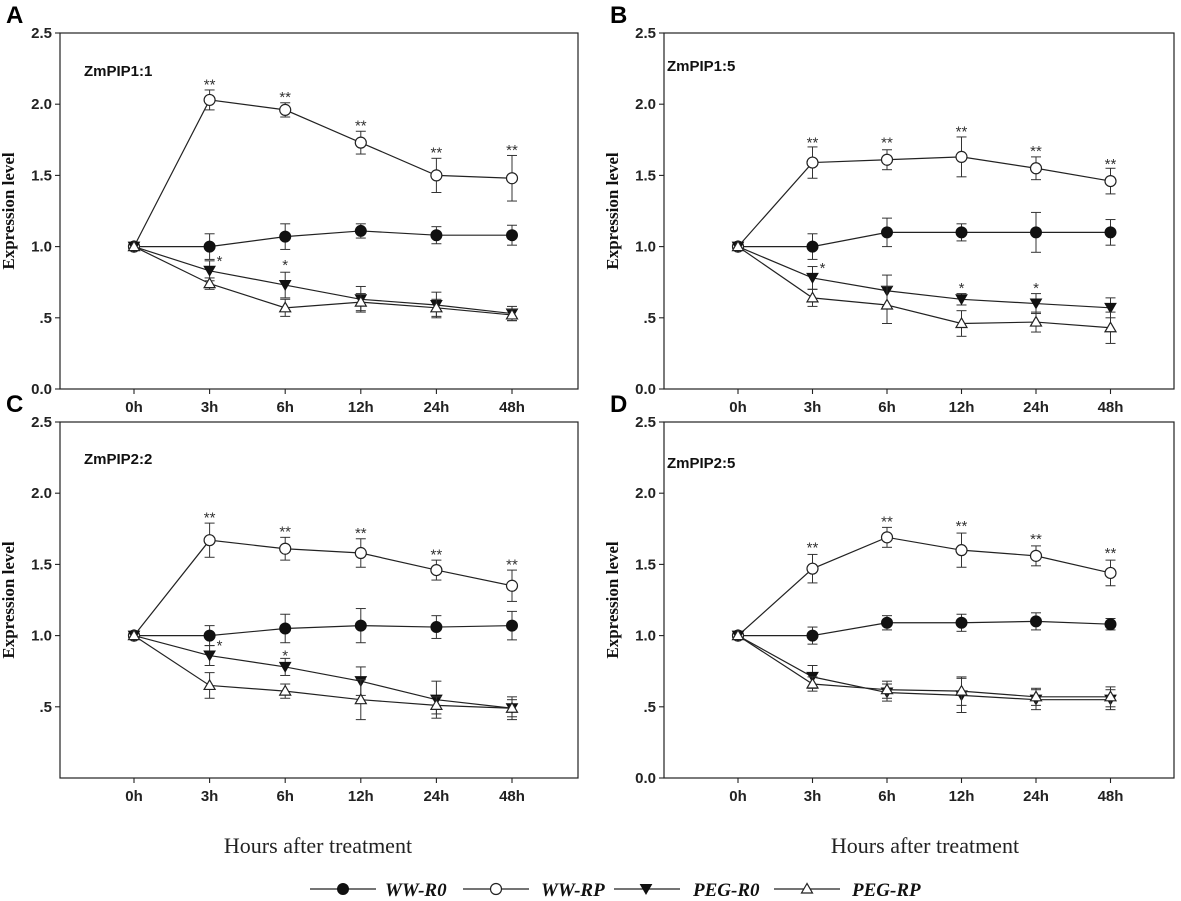 This screenshot has width=1181, height=901. What do you see at coordinates (615, 890) in the screenshot?
I see `legend: WW-R0 WW-RP PEG-R0 PEG-RP` at bounding box center [615, 890].